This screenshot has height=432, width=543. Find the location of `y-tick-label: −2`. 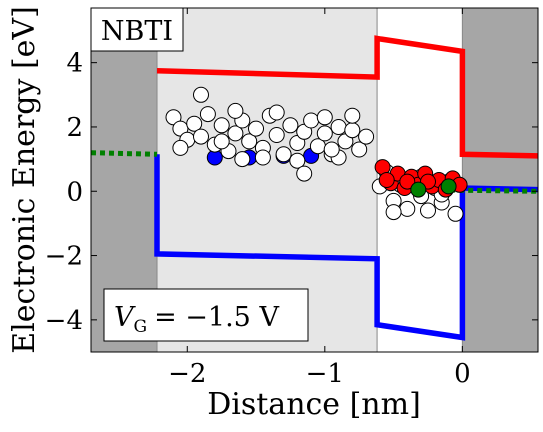

y-tick-label: −2 is located at coordinates (64, 257).